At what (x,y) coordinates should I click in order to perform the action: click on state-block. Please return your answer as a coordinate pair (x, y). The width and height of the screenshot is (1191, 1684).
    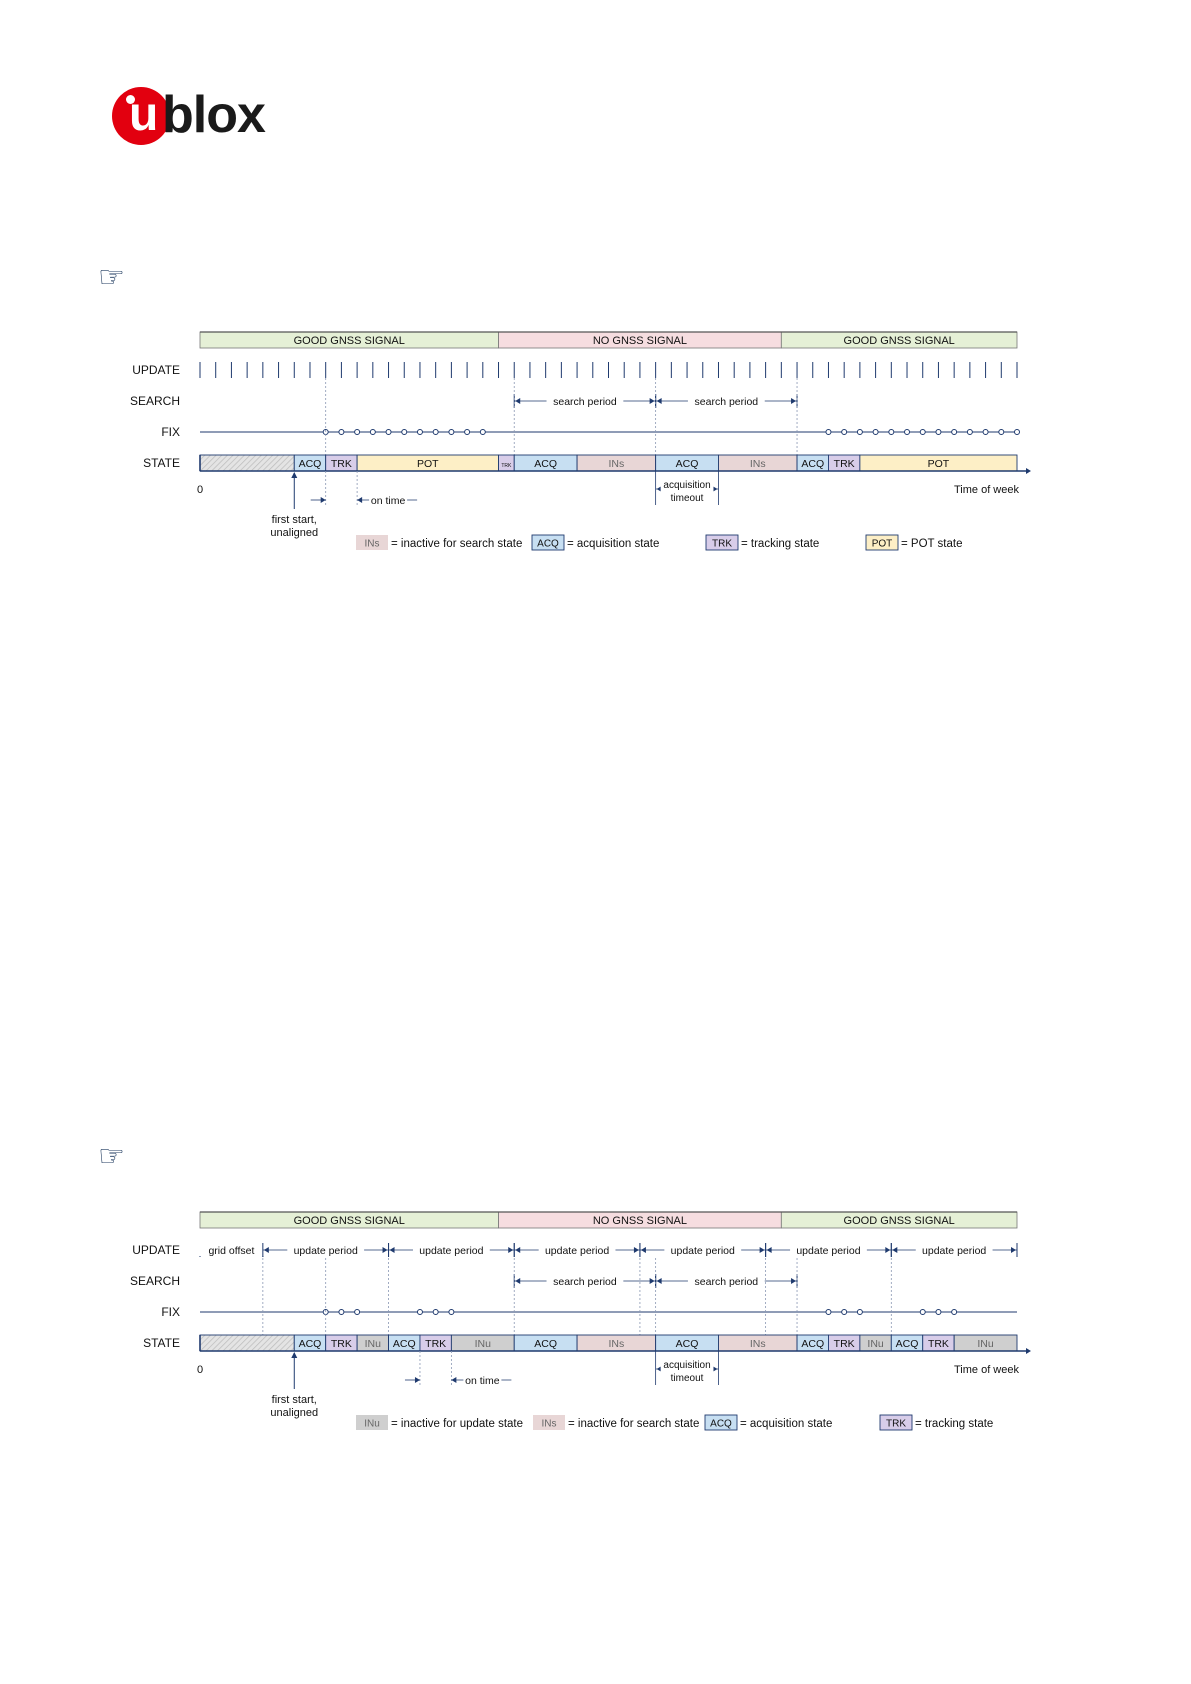
    Looking at the image, I should click on (247, 1343).